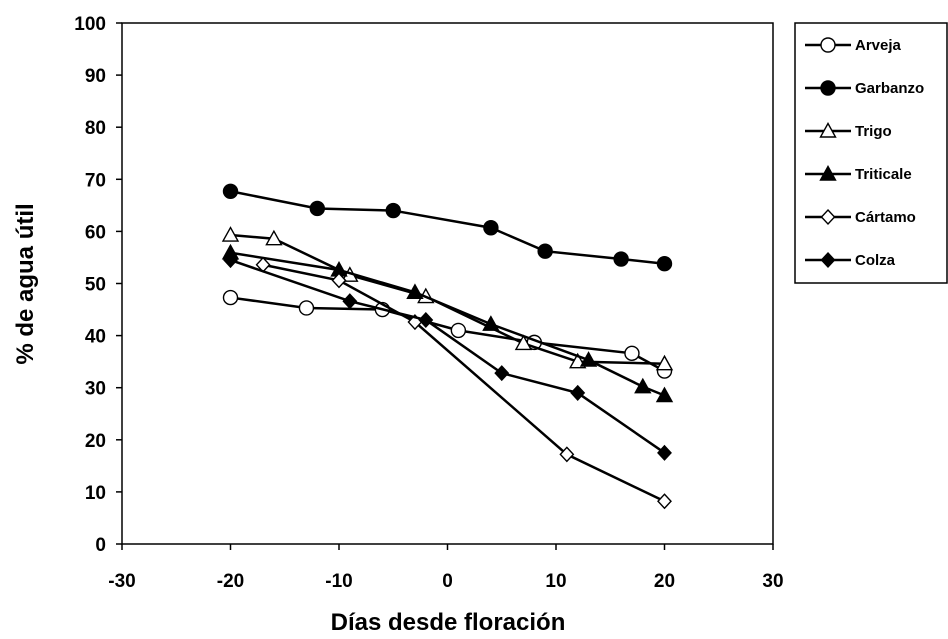 Image resolution: width=948 pixels, height=639 pixels. Describe the element at coordinates (555, 581) in the screenshot. I see `x-tick-label: 10` at that location.